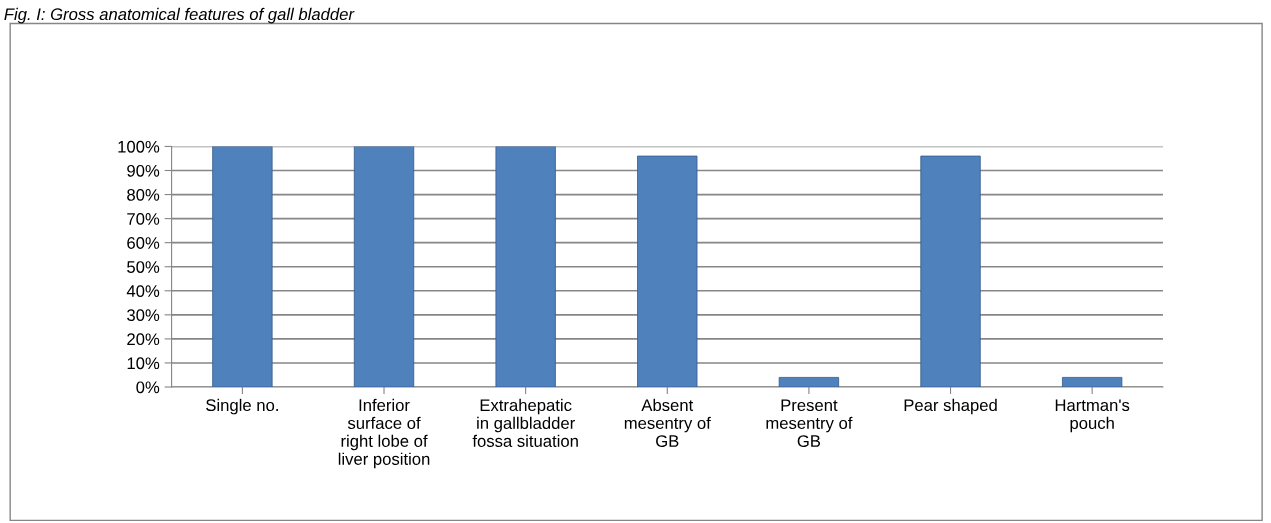 The height and width of the screenshot is (523, 1271). Describe the element at coordinates (143, 363) in the screenshot. I see `y-tick-label: 10%` at that location.